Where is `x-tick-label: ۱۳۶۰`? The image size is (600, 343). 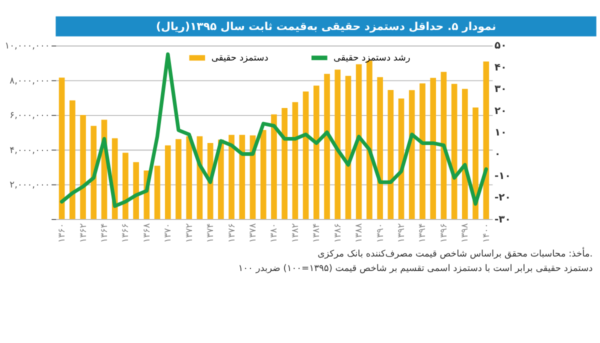 x-tick-label: ۱۳۶۰ is located at coordinates (63, 233).